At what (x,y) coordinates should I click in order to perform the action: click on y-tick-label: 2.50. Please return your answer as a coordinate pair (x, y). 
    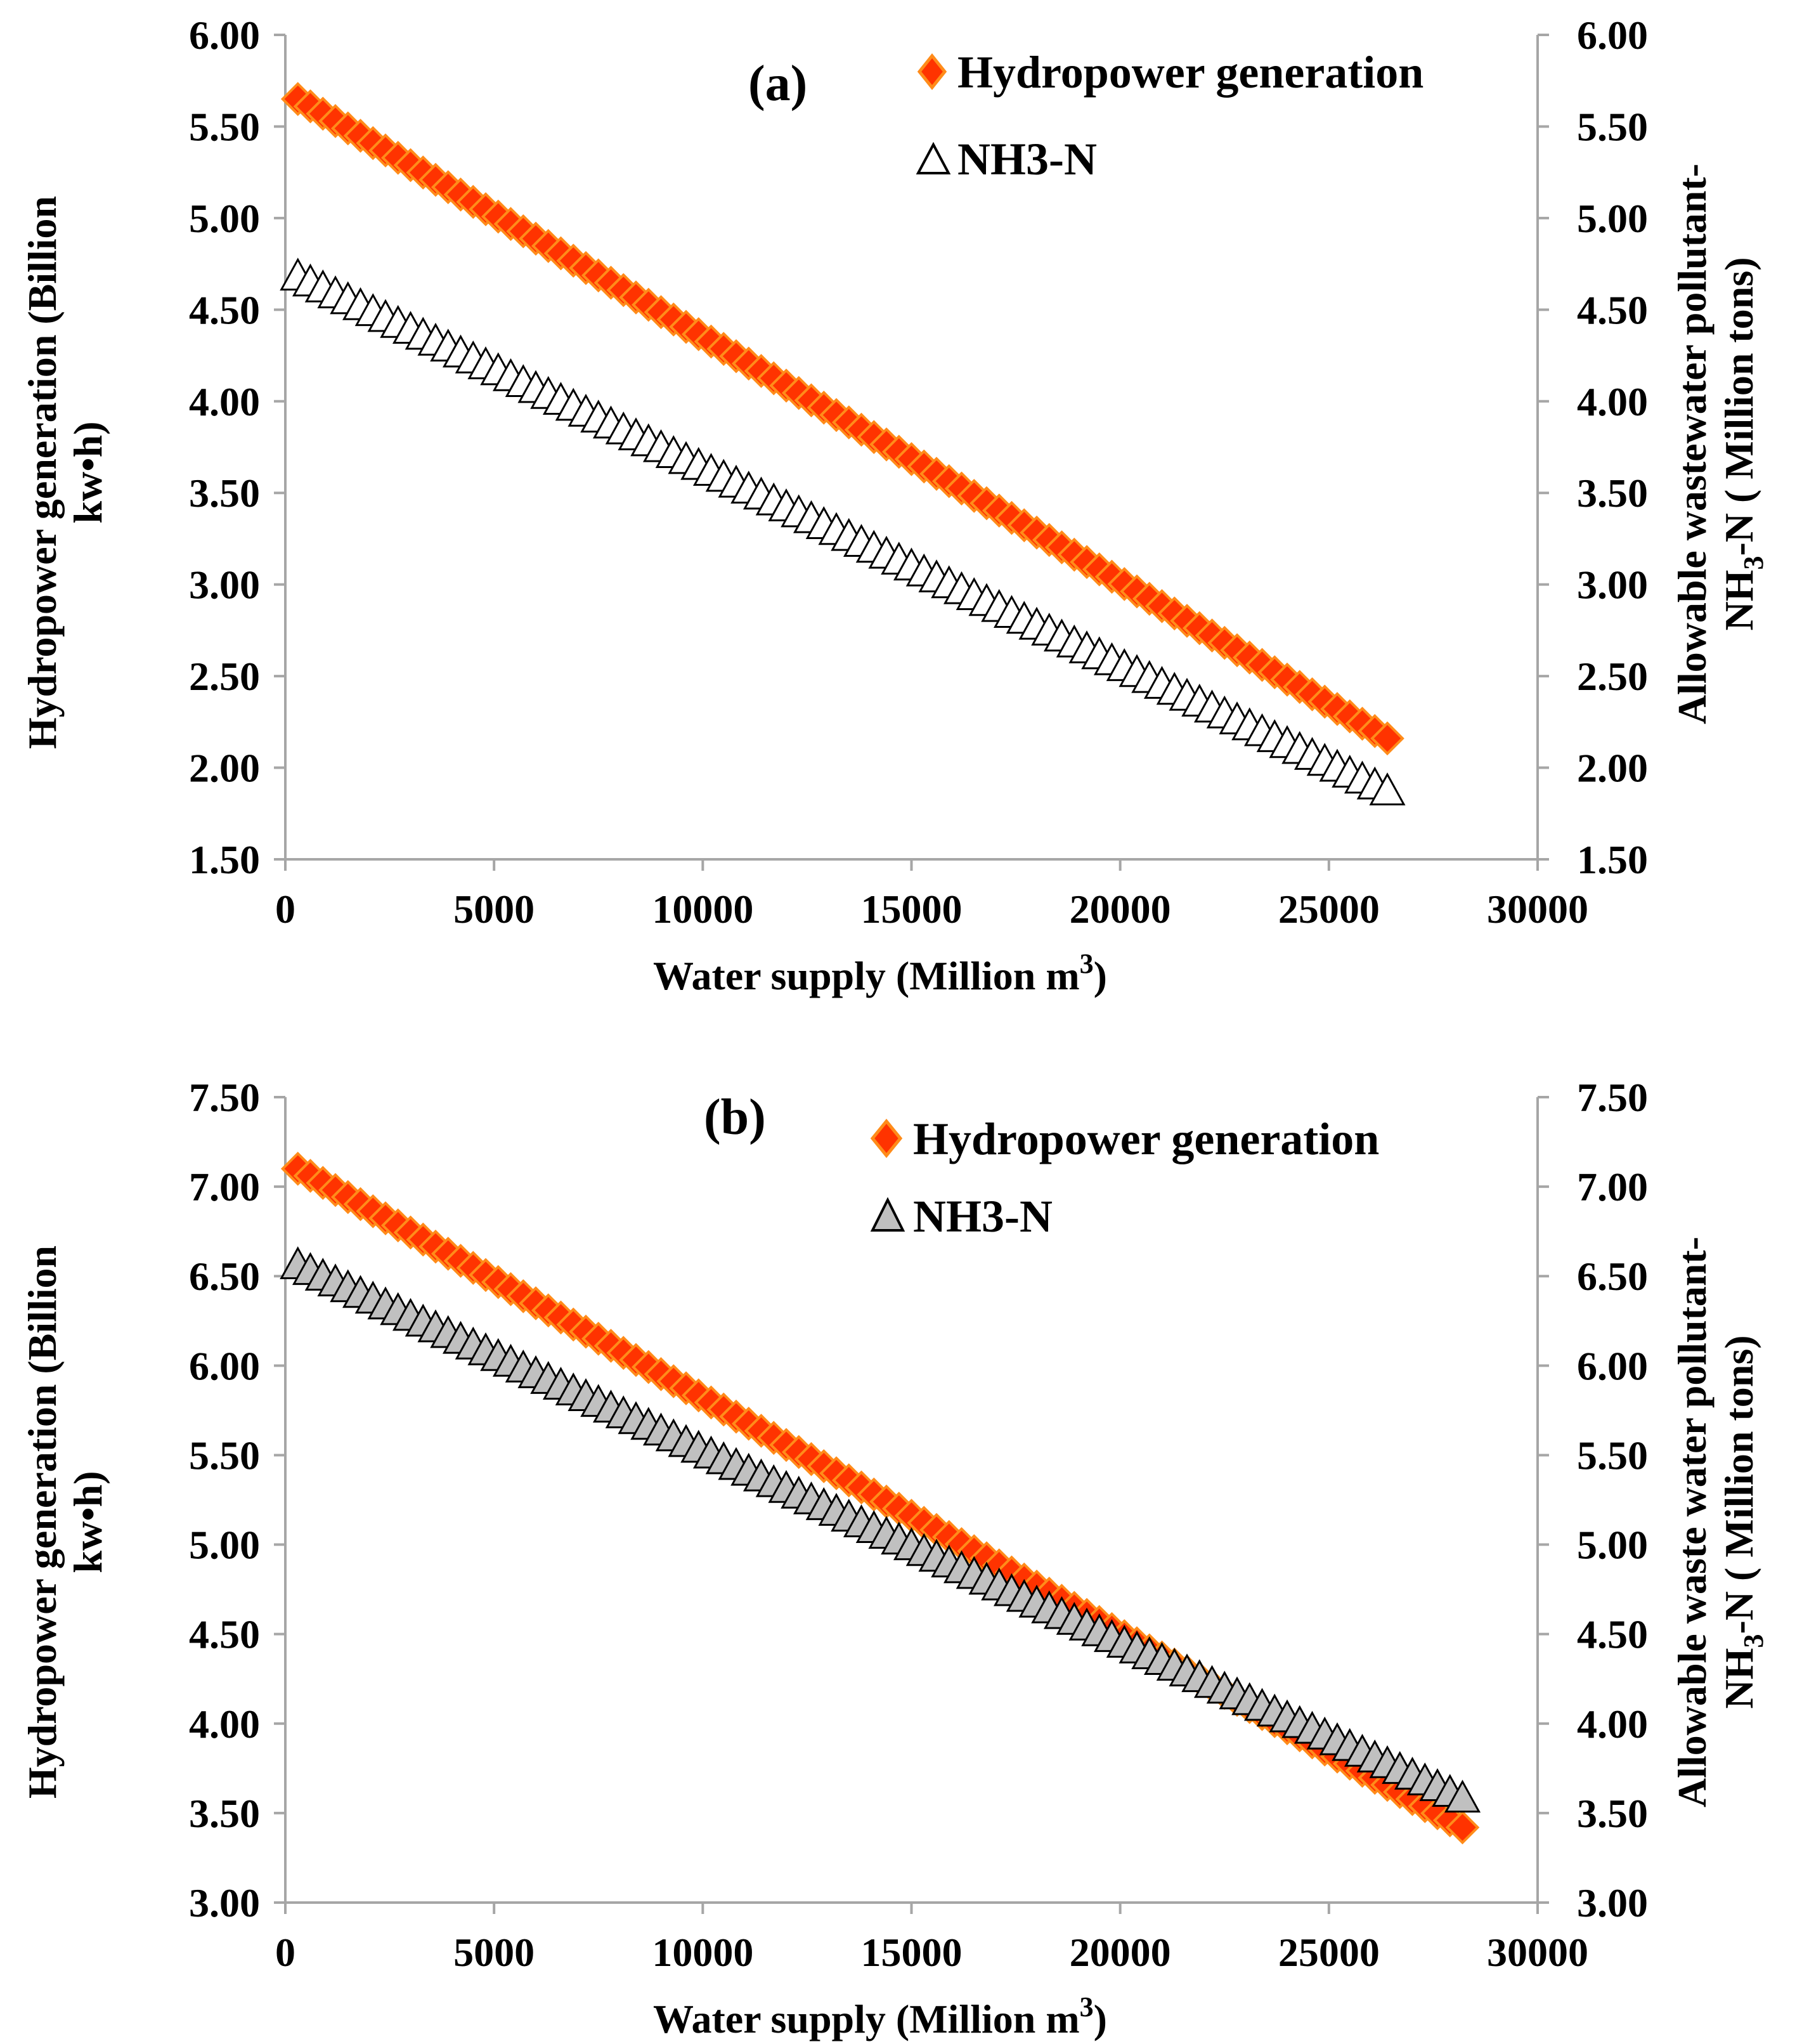
    Looking at the image, I should click on (225, 676).